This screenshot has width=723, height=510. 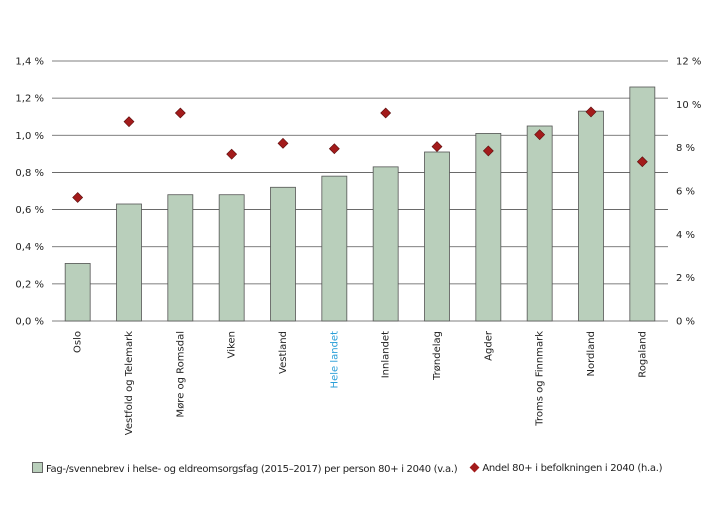 I want to click on category-label: Agder, so click(x=488, y=345).